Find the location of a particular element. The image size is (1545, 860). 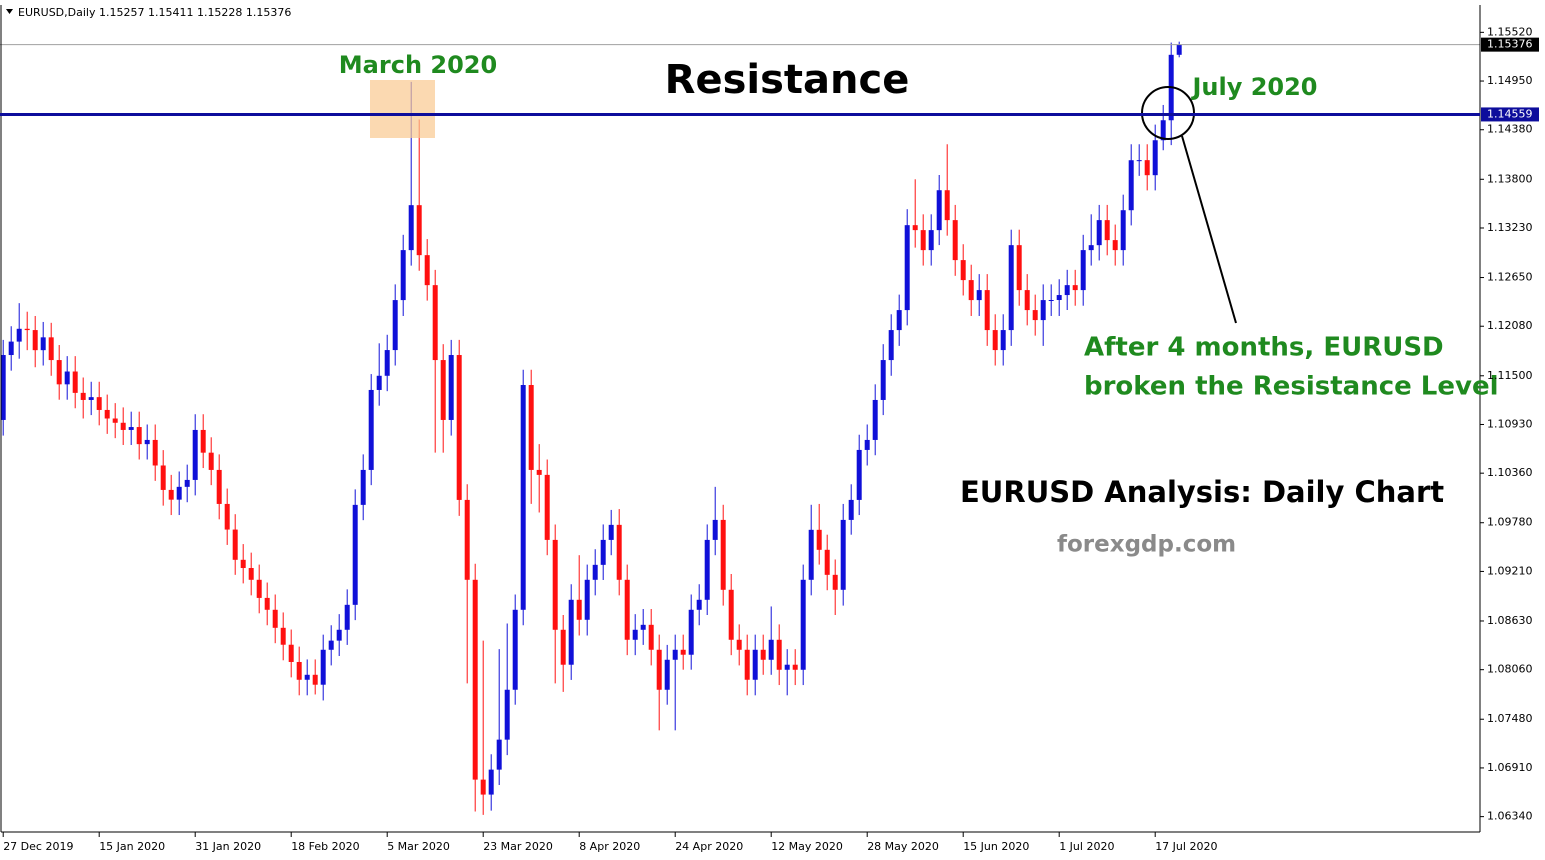

y-tick-label: 1.14950 is located at coordinates (1510, 80).